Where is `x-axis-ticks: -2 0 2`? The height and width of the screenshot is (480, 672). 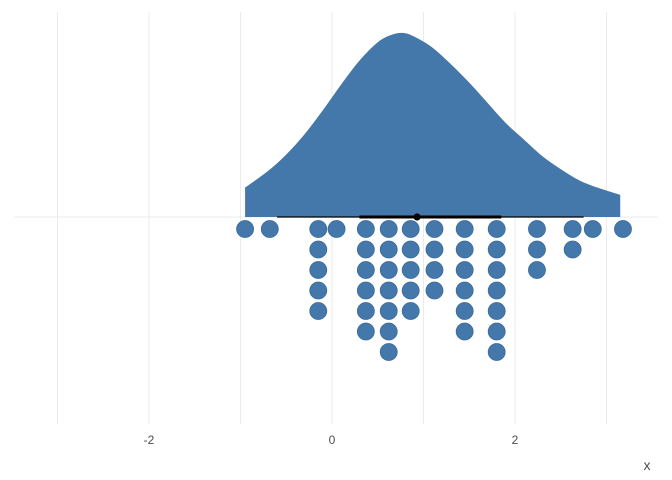
x-axis-ticks: -2 0 2 is located at coordinates (331, 440).